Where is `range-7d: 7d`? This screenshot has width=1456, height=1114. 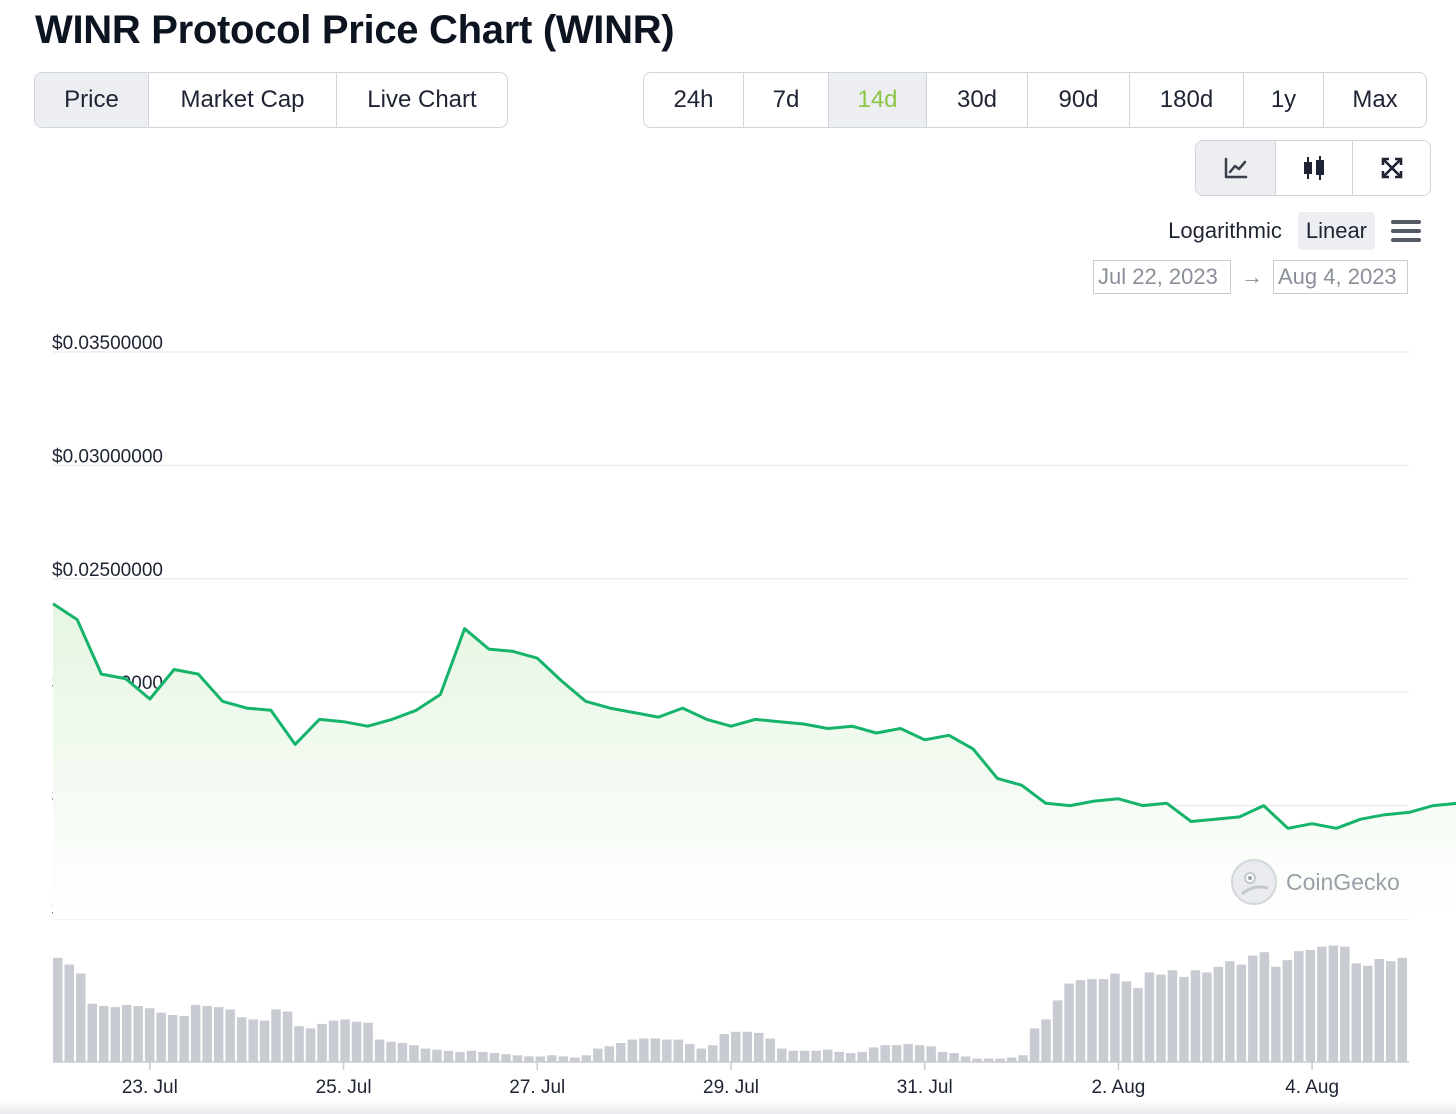
range-7d: 7d is located at coordinates (786, 100).